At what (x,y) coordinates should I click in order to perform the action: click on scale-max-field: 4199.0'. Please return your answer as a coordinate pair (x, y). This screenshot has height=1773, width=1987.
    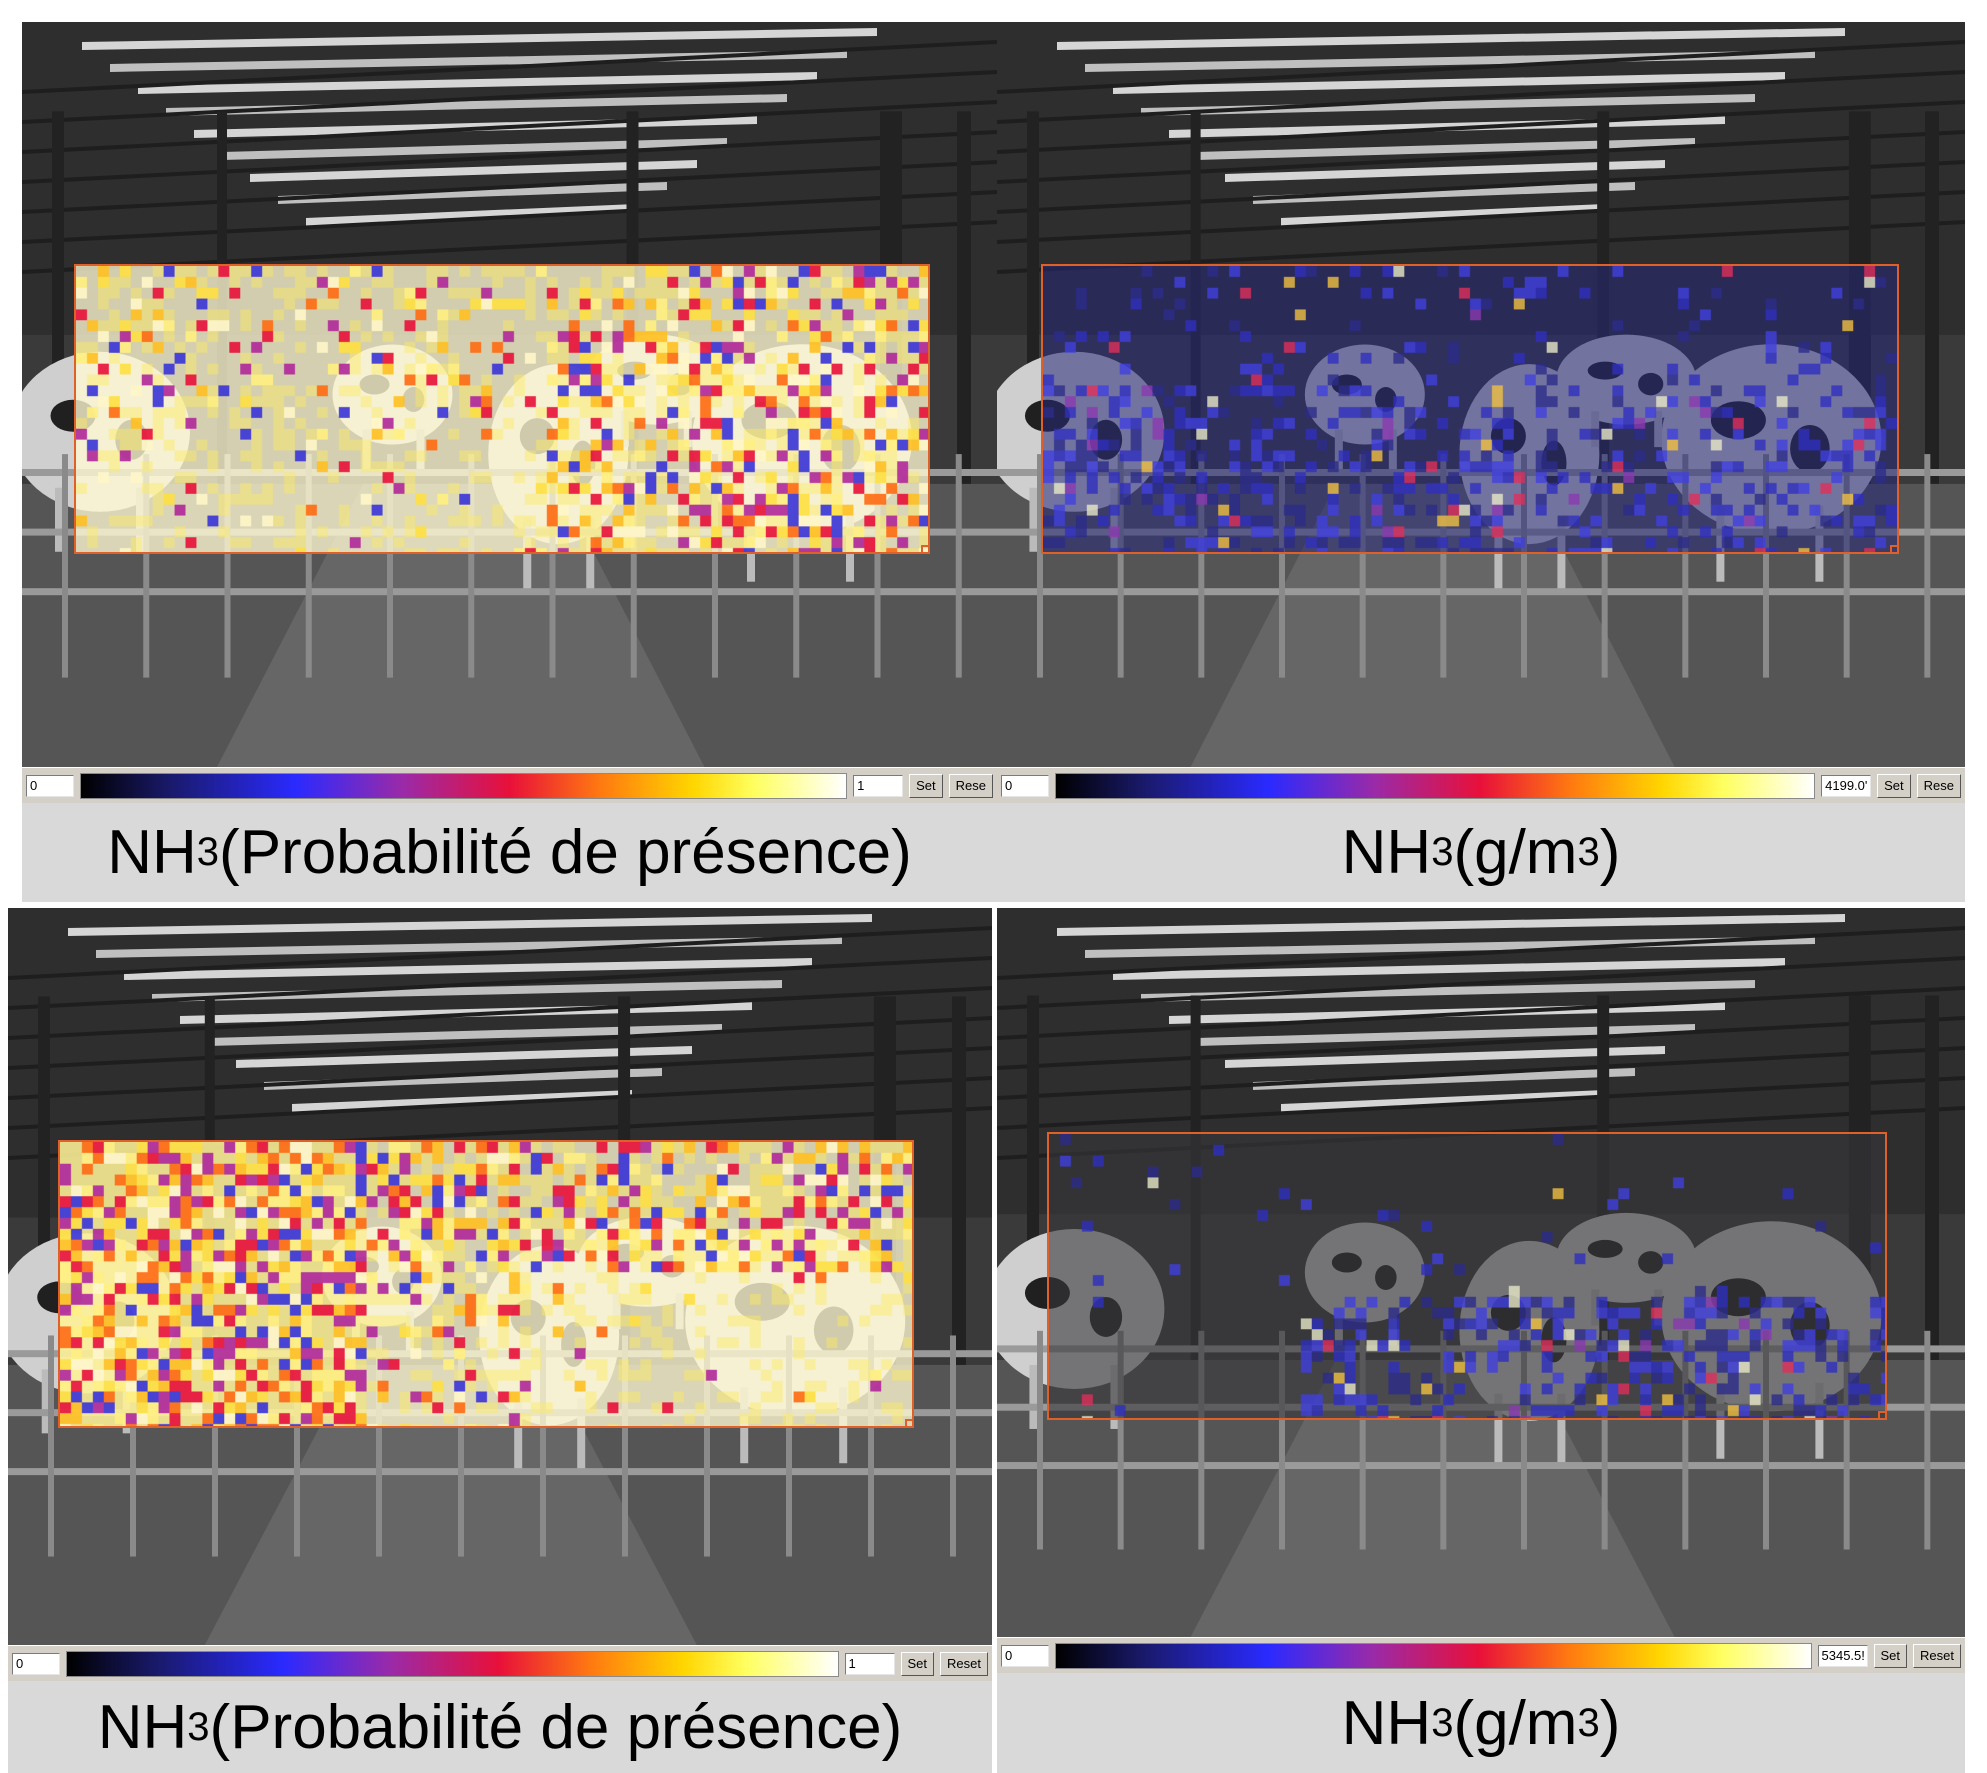
    Looking at the image, I should click on (1846, 785).